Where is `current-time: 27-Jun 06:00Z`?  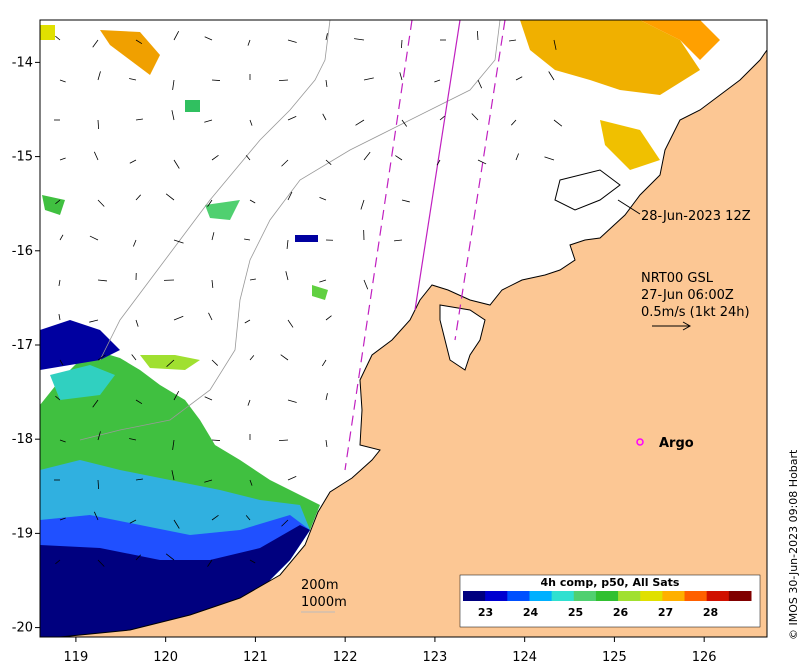
current-time: 27-Jun 06:00Z is located at coordinates (687, 295).